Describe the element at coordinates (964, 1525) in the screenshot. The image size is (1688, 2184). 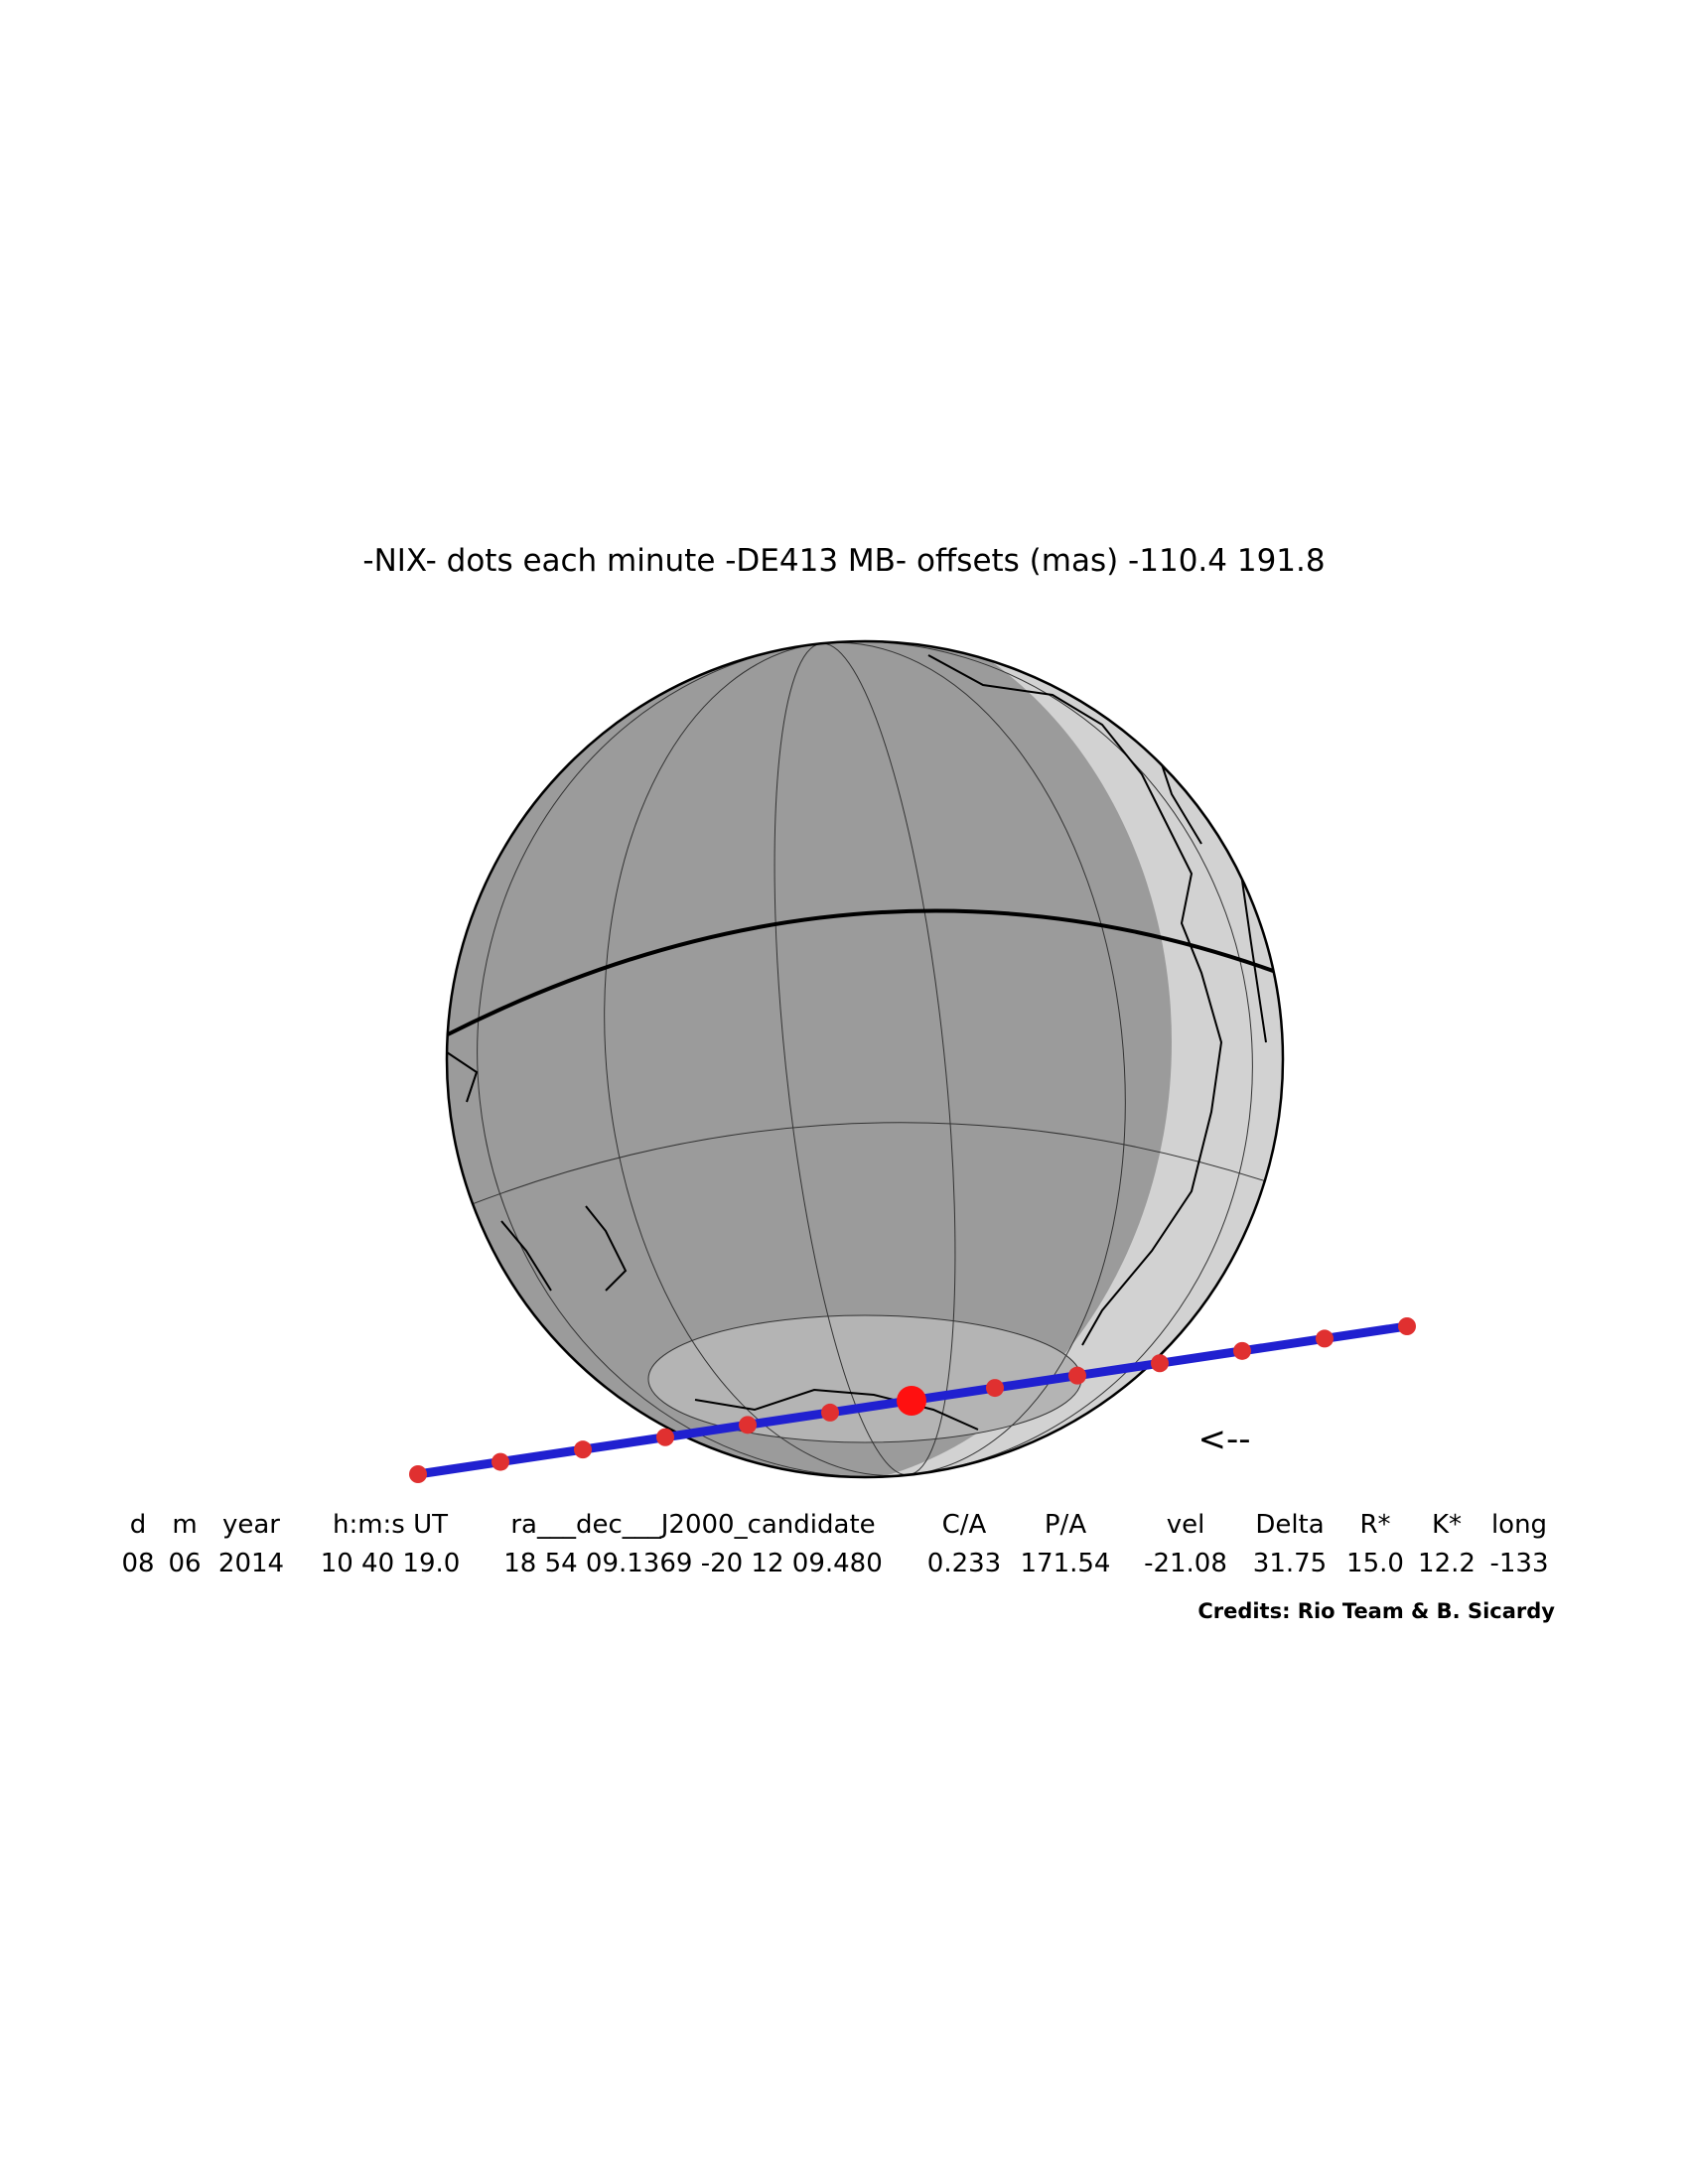
I see `column-header: C/A` at that location.